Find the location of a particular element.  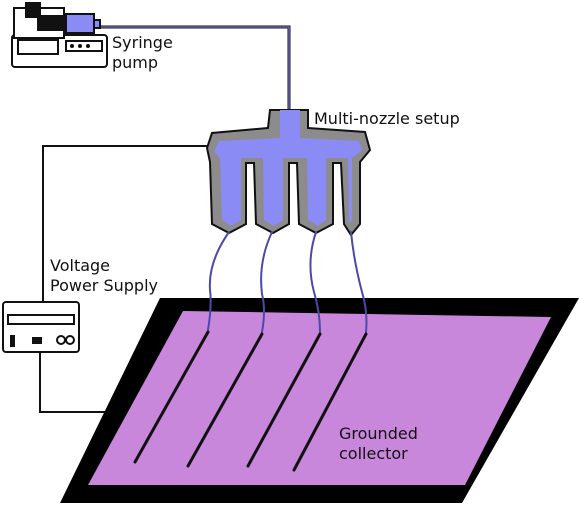

pump-carriage is located at coordinates (33, 10).